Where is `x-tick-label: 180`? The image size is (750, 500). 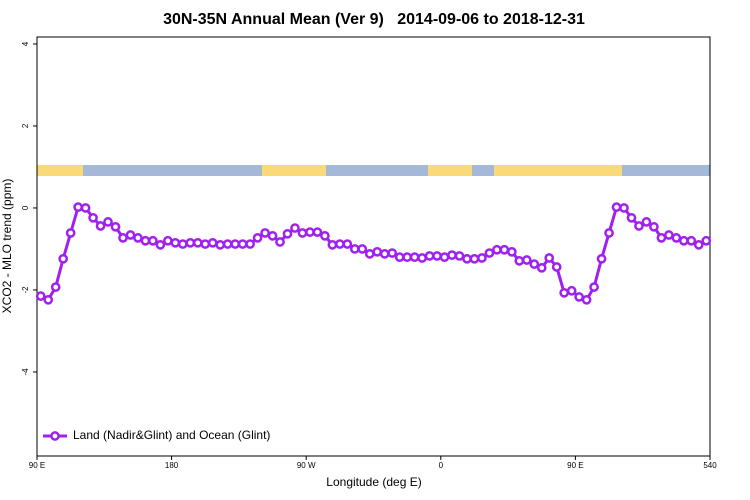 x-tick-label: 180 is located at coordinates (172, 465).